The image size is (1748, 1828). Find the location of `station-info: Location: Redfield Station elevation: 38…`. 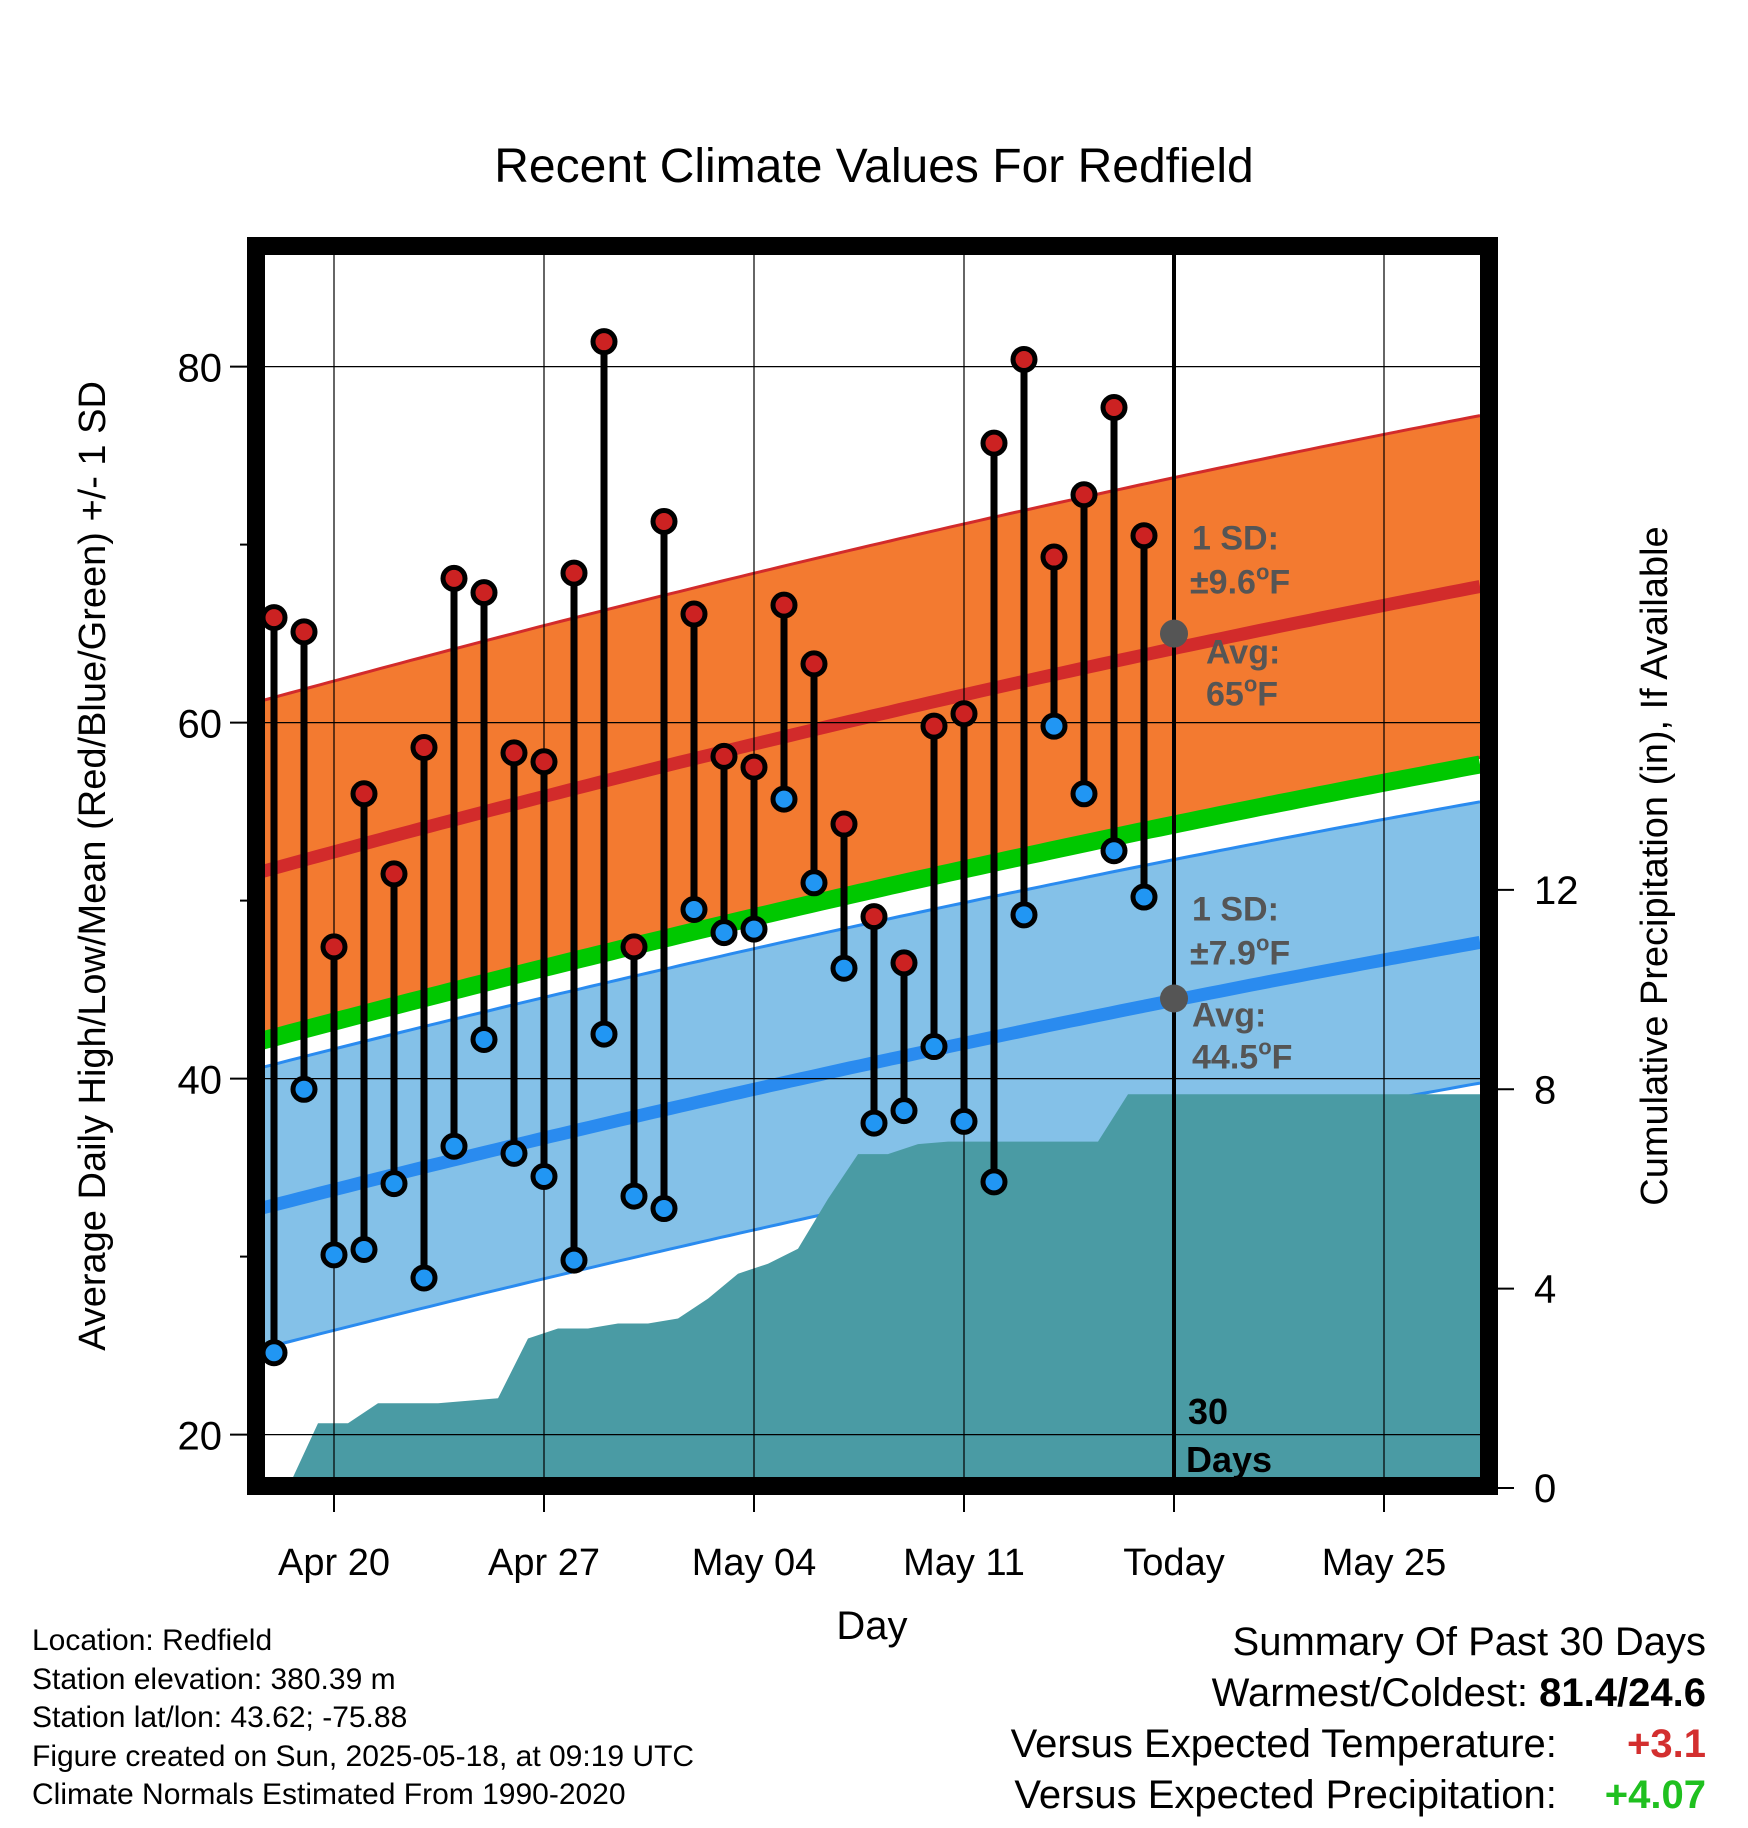

station-info: Location: Redfield Station elevation: 38… is located at coordinates (363, 1718).